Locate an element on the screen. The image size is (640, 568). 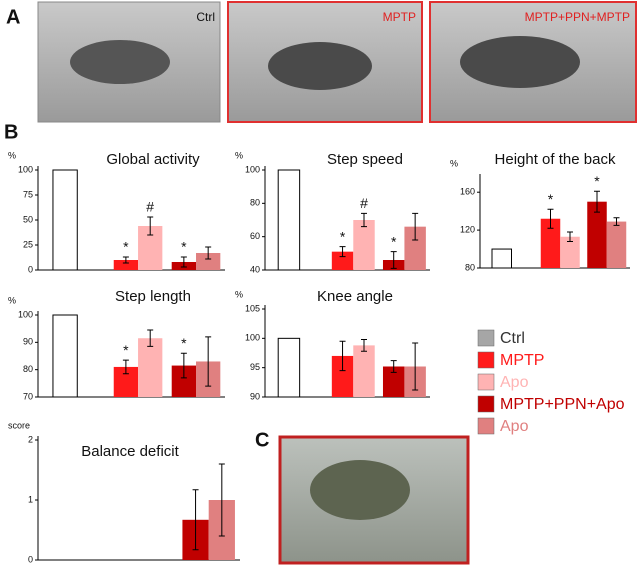
chart-title: Height of the back is located at coordinates (555, 159).